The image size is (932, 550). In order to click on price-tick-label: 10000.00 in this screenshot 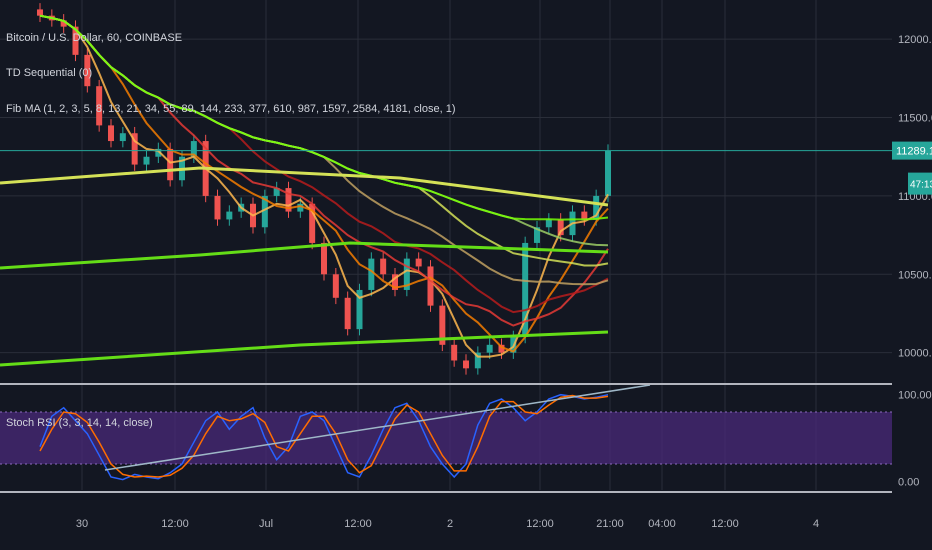, I will do `click(915, 354)`.